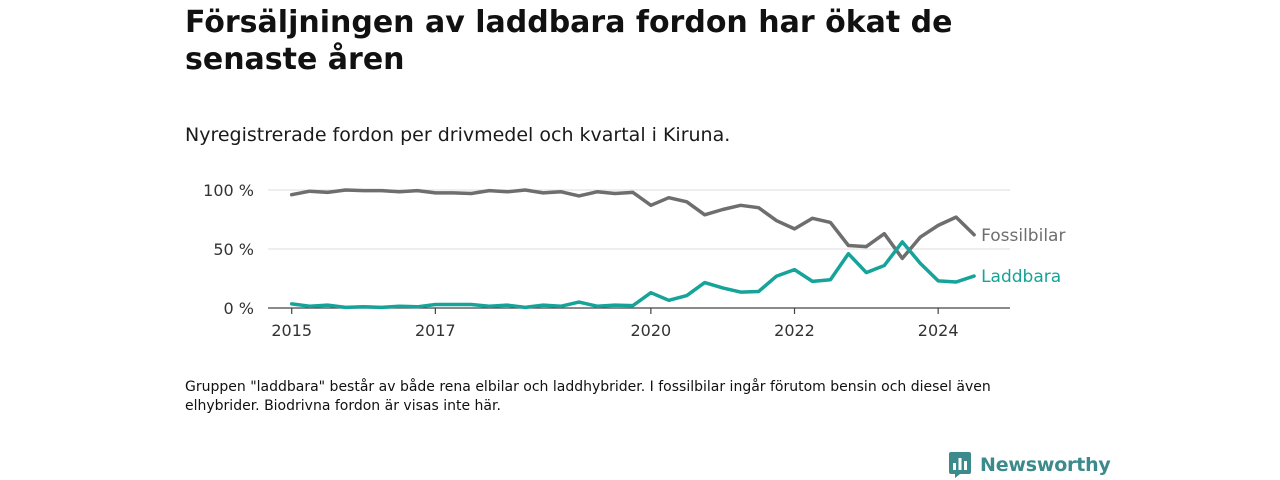 The image size is (1280, 480). What do you see at coordinates (239, 308) in the screenshot?
I see `y-tick-label: 0 %` at bounding box center [239, 308].